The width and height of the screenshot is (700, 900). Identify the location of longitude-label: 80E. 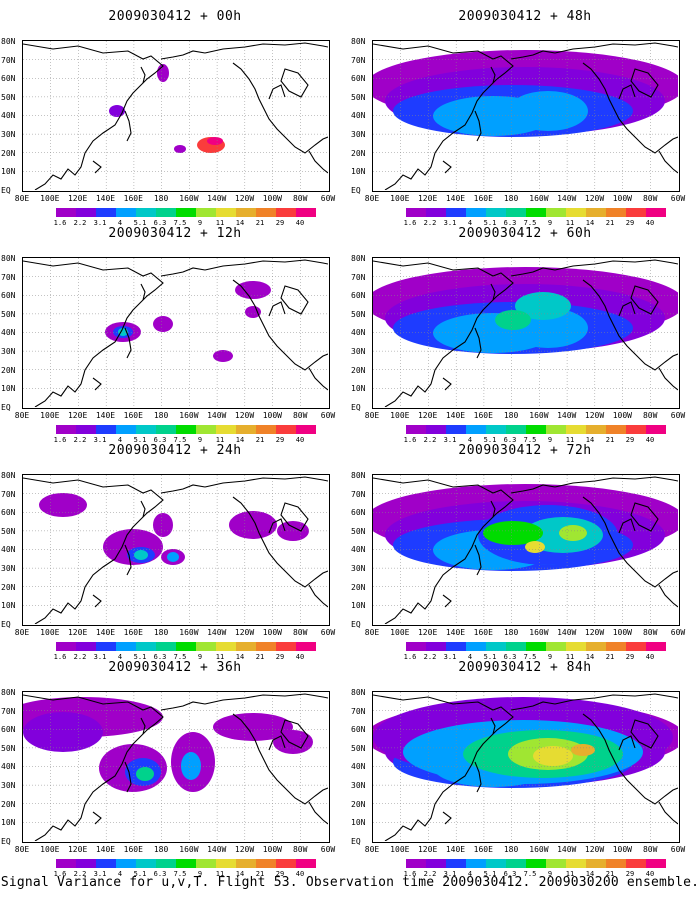
(22, 849).